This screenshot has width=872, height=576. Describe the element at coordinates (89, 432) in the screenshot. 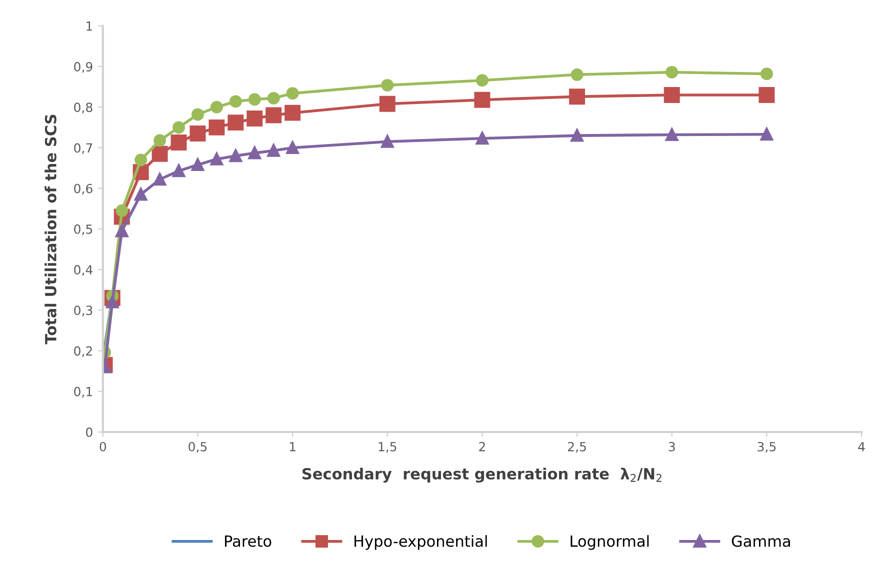

I see `y-tick-label: 0` at that location.